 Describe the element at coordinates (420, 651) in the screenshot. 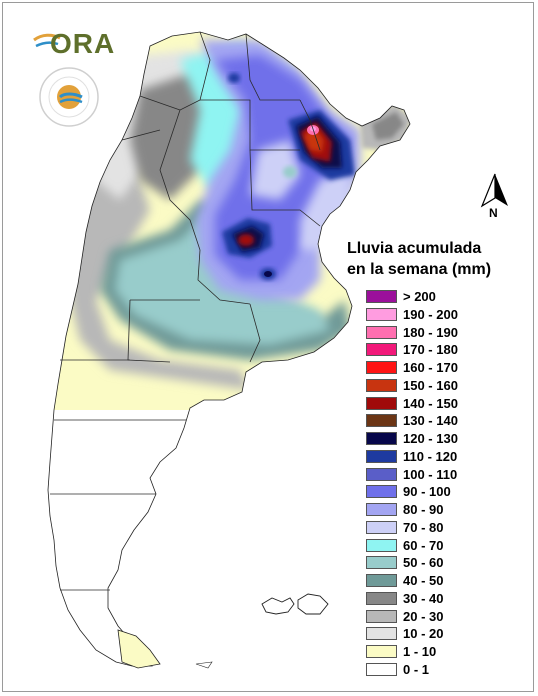

I see `legend-label: 1 - 10` at that location.